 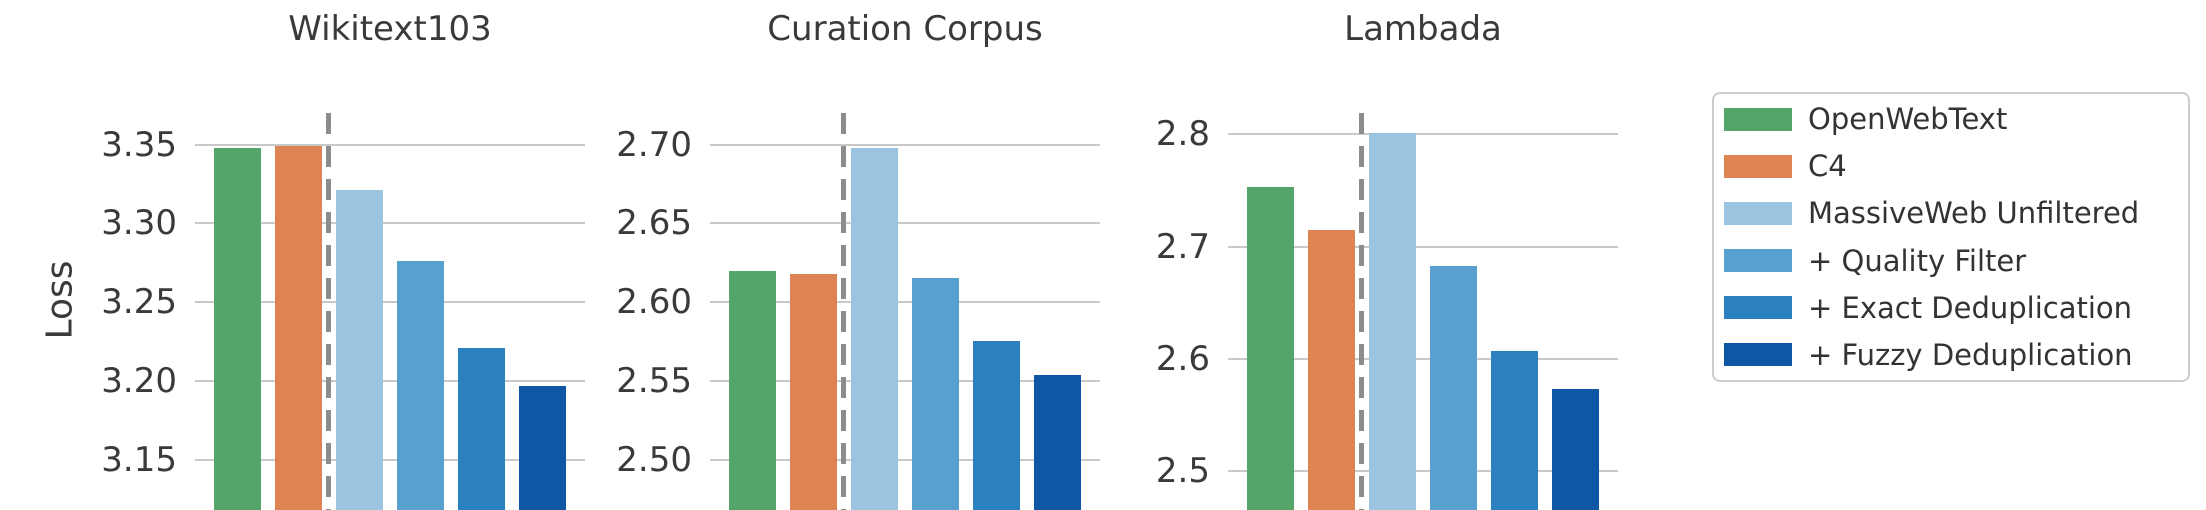 What do you see at coordinates (1908, 119) in the screenshot?
I see `legend-label: OpenWebText` at bounding box center [1908, 119].